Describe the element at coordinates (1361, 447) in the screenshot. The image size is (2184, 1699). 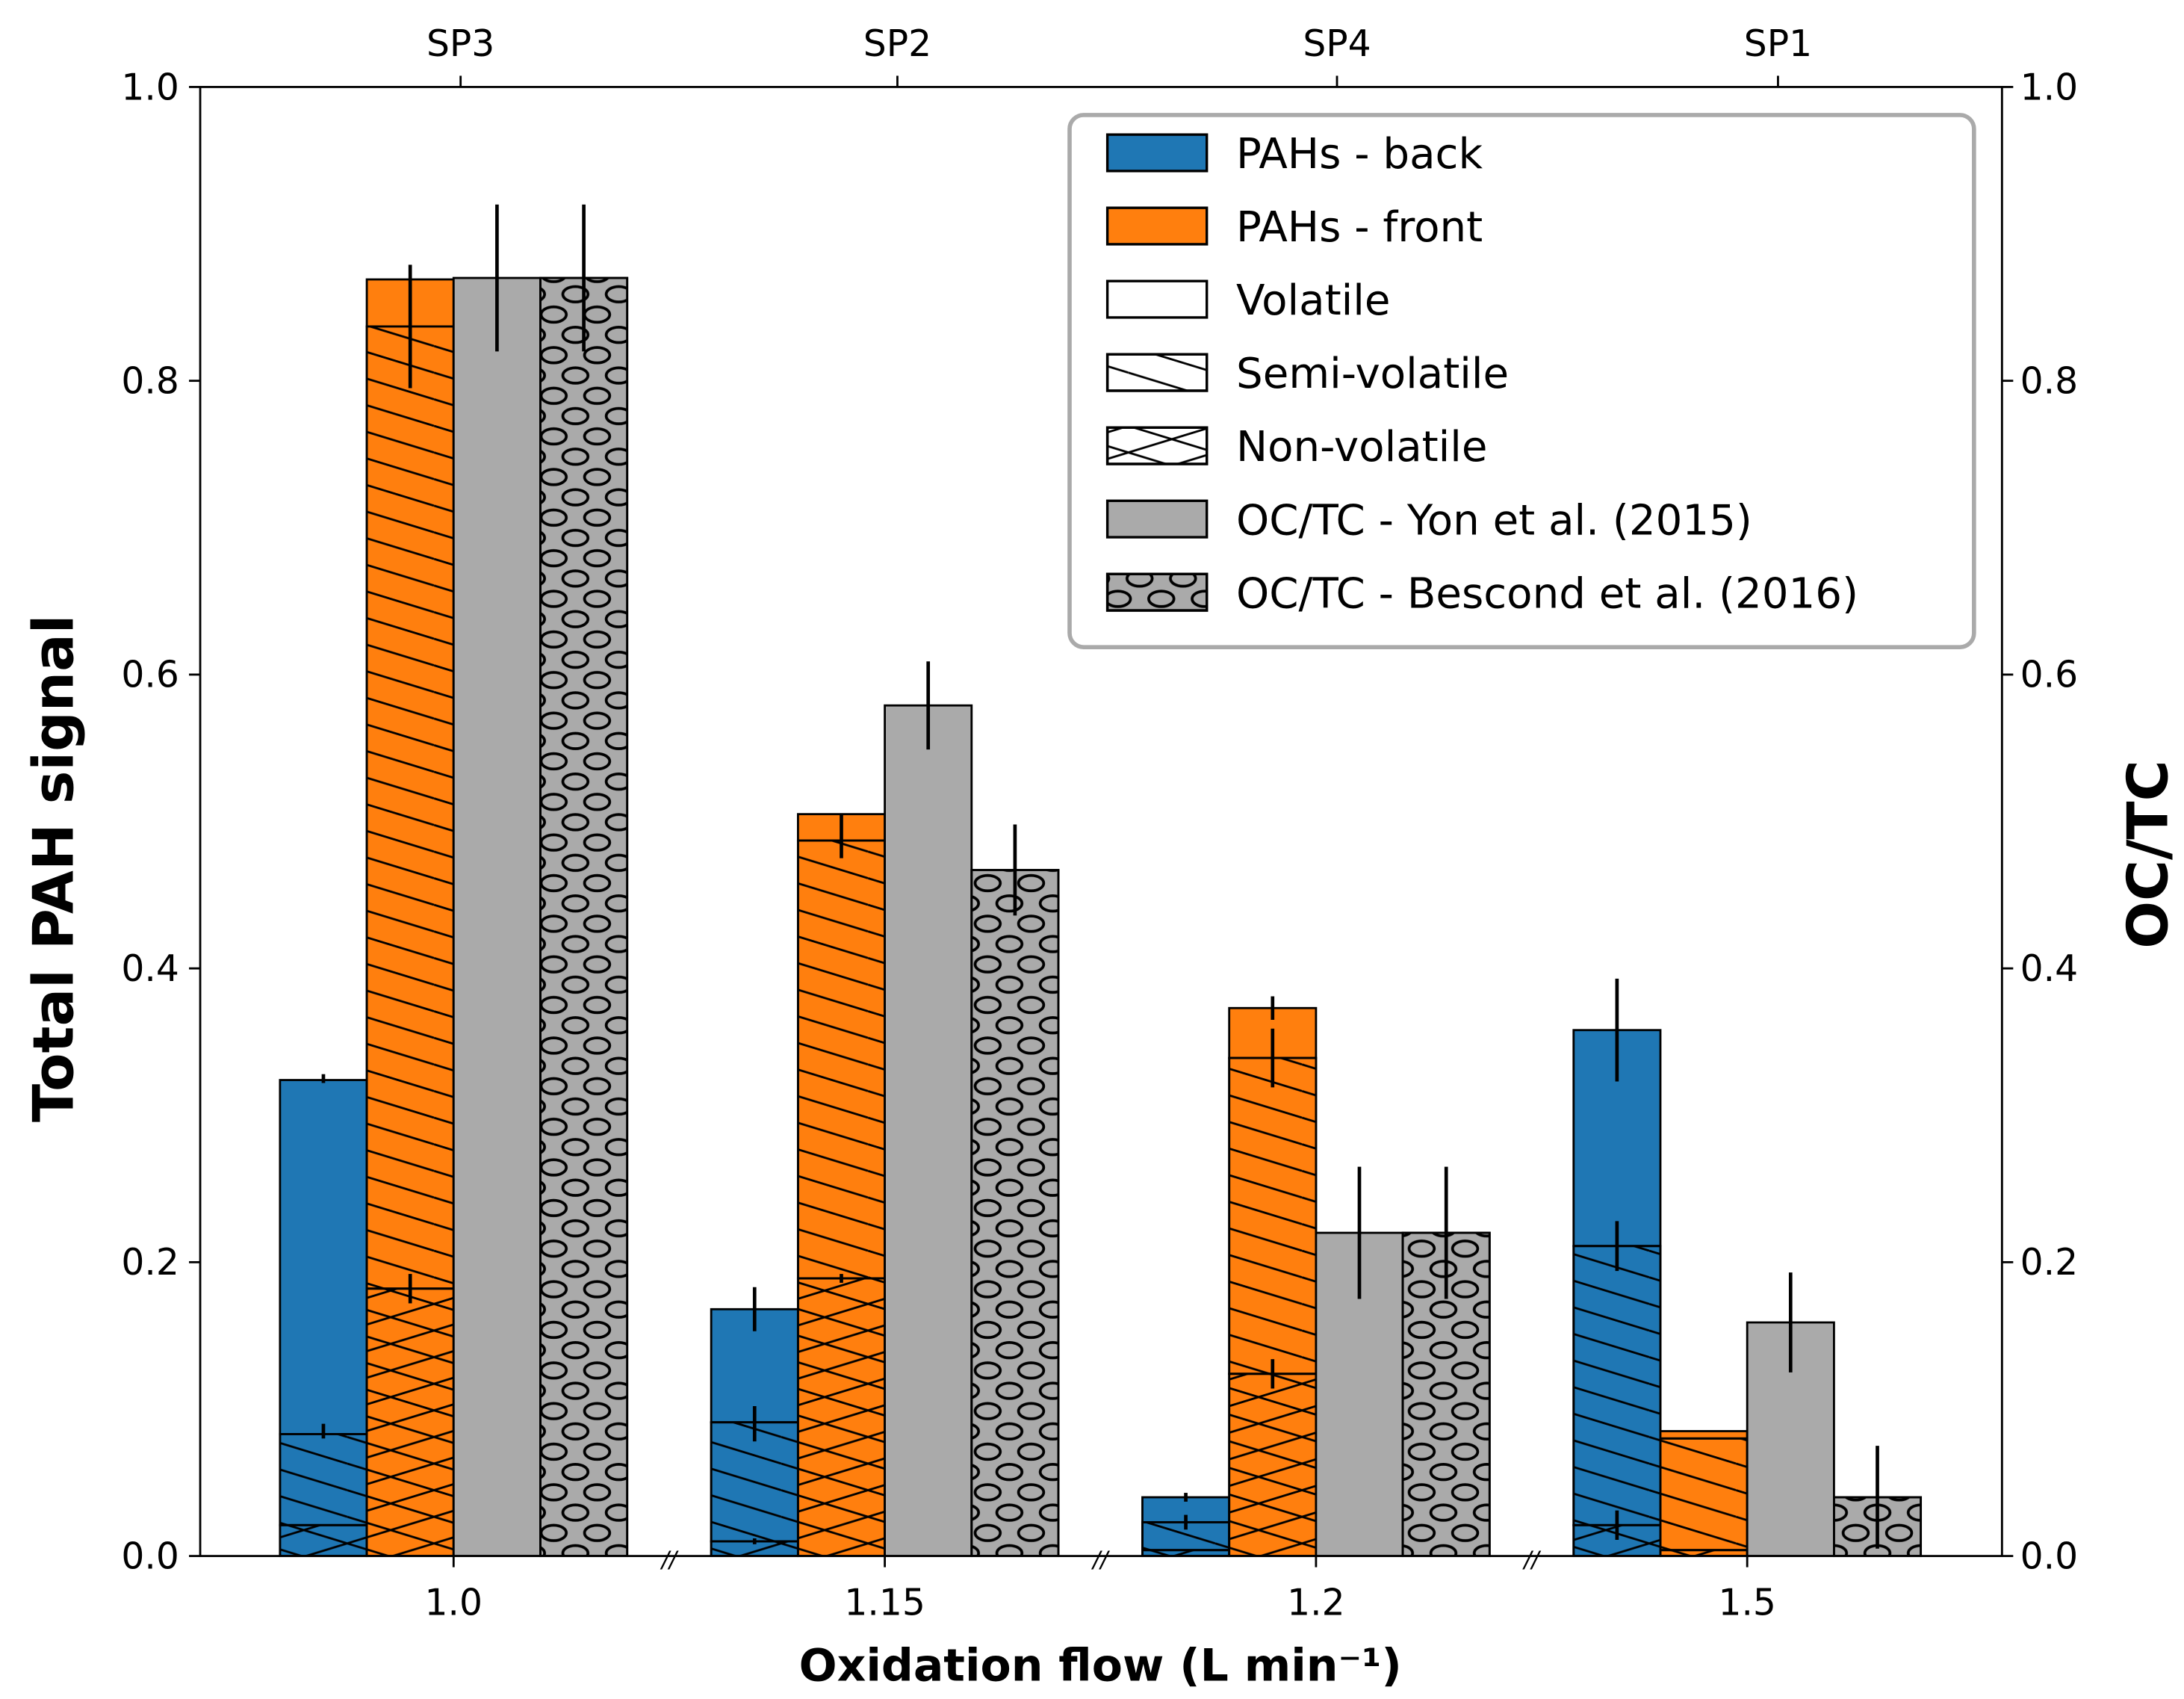
I see `legend-label: Non-volatile` at that location.